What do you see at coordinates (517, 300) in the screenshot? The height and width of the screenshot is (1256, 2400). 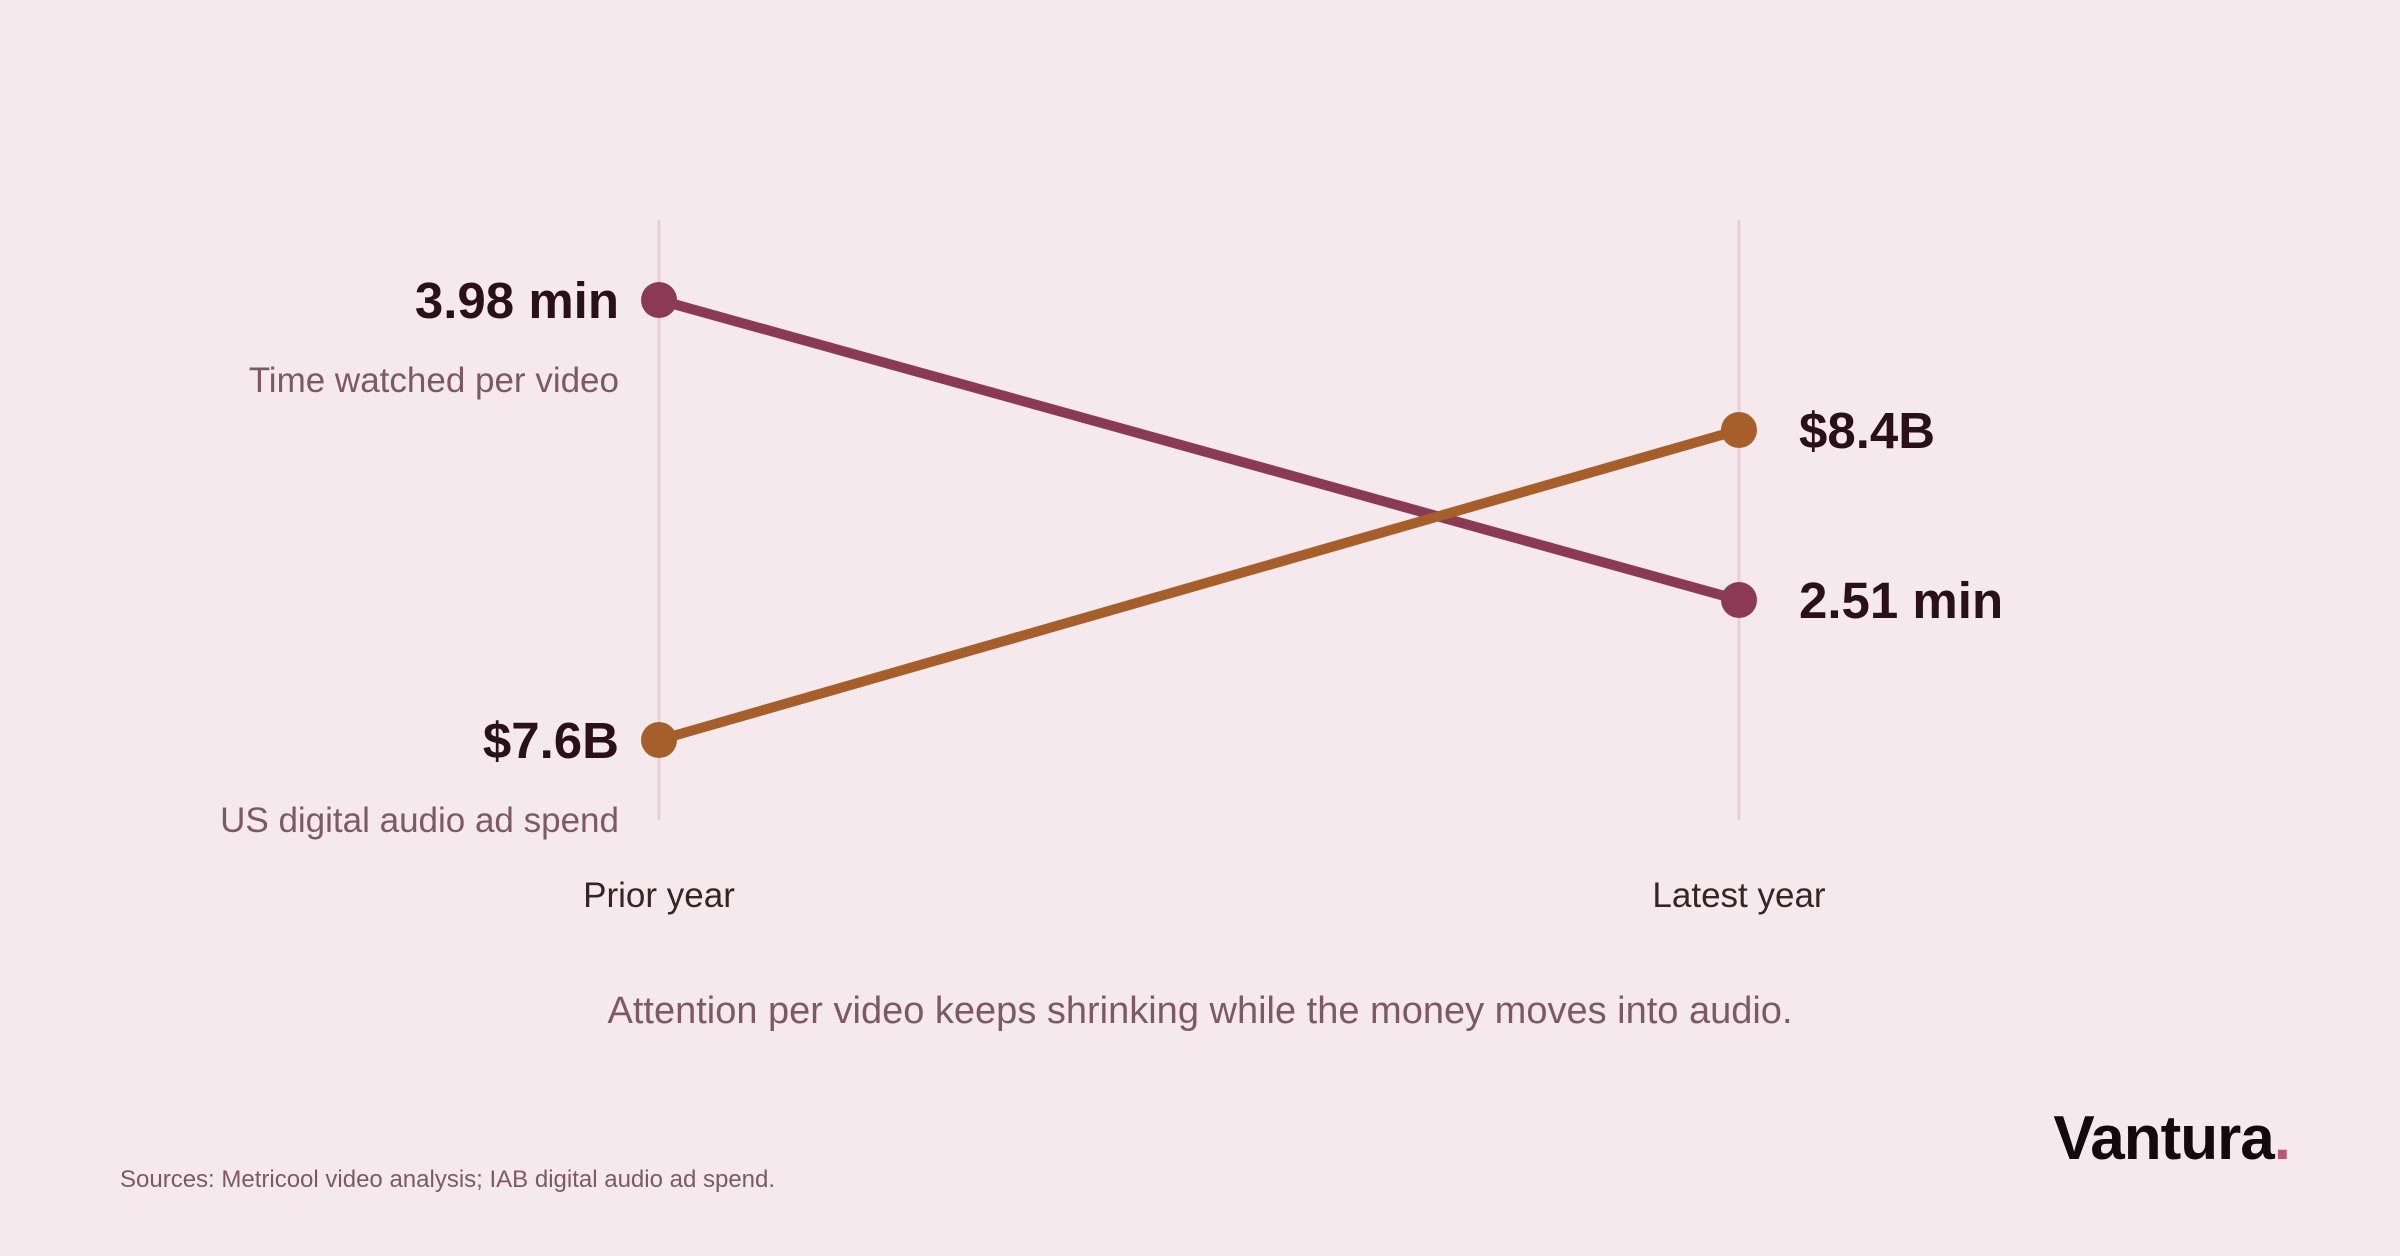 I see `value-label-0-0: 3.98 min` at bounding box center [517, 300].